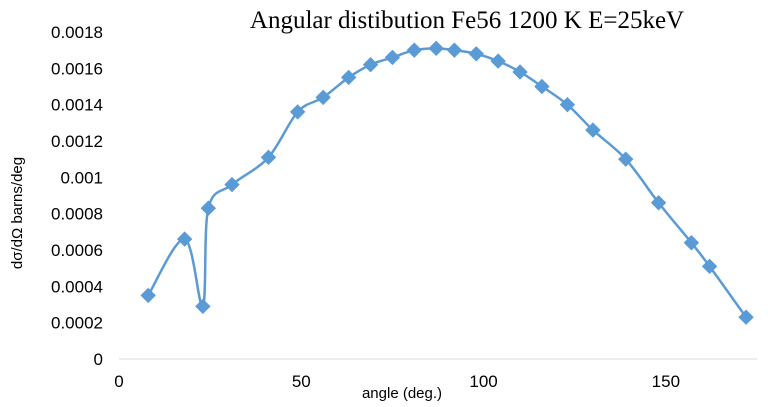 This screenshot has height=407, width=768. I want to click on x-tick-label: 100, so click(483, 381).